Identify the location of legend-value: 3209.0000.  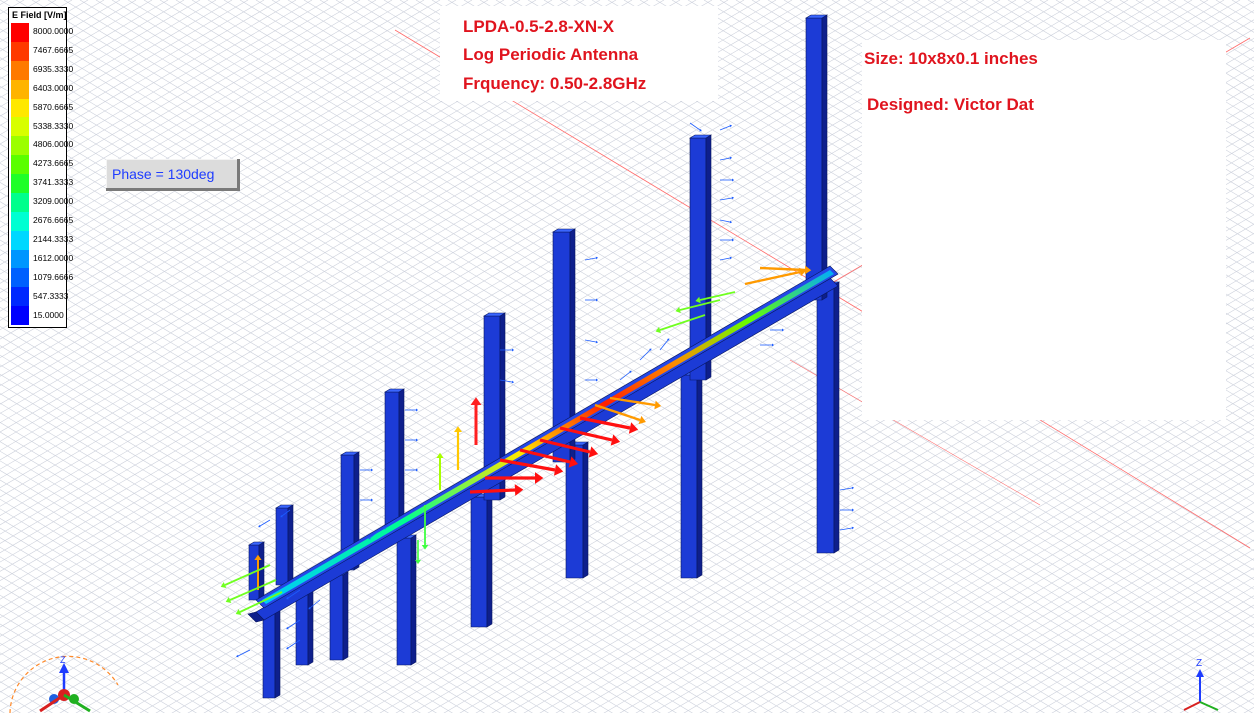
(53, 201).